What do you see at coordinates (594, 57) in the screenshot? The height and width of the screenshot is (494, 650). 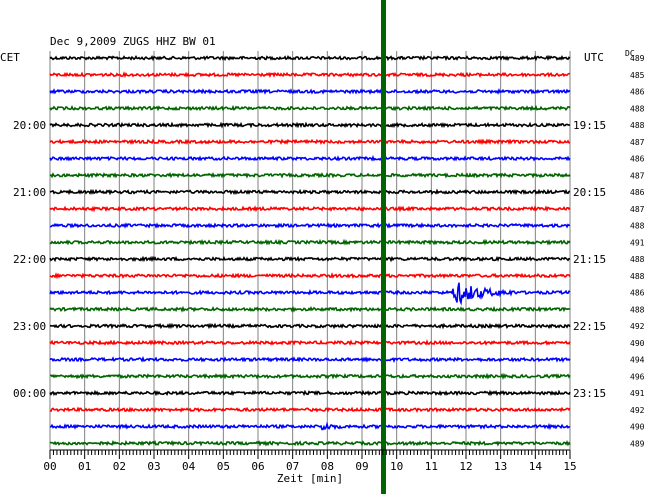 I see `right-timezone-label: UTC` at bounding box center [594, 57].